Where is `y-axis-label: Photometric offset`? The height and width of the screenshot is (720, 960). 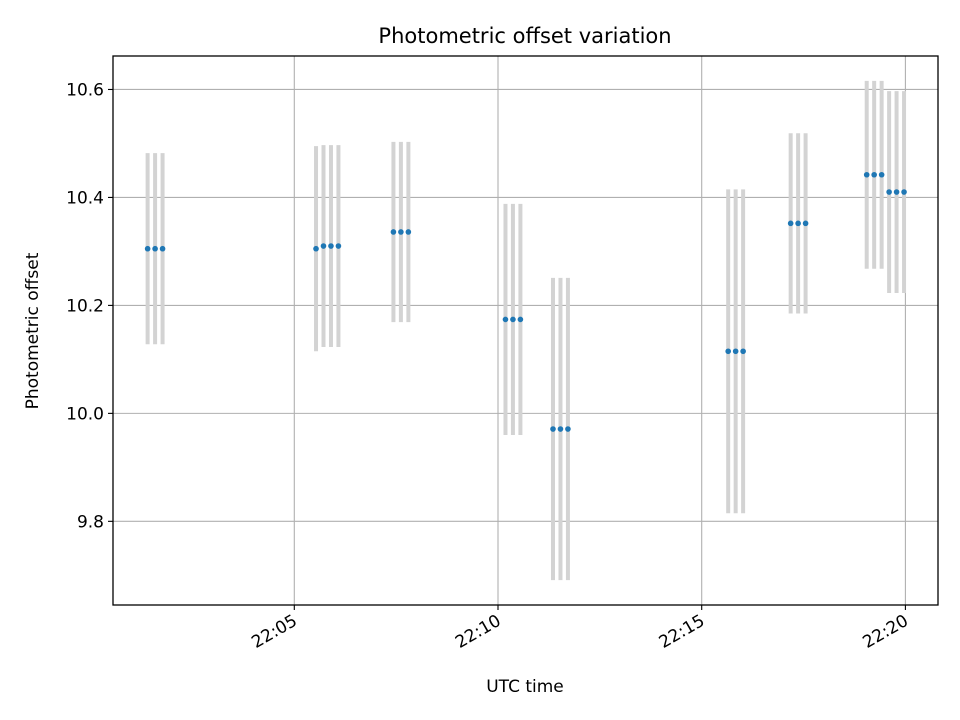
y-axis-label: Photometric offset is located at coordinates (33, 330).